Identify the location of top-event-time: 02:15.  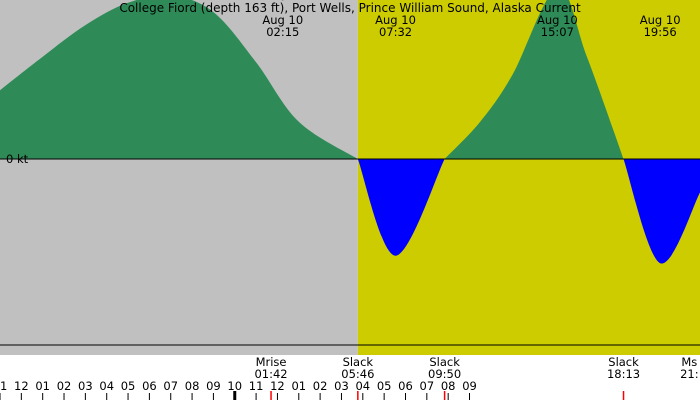
(282, 32).